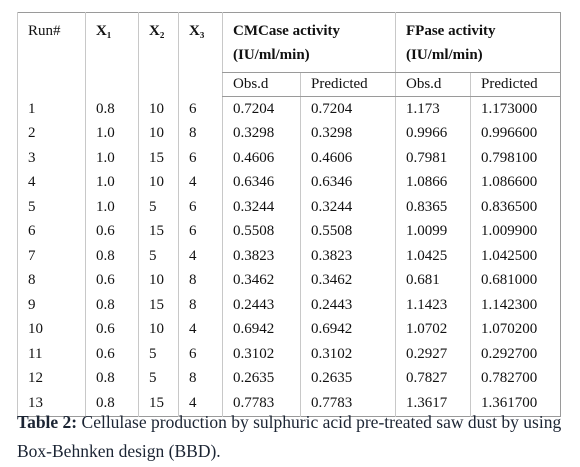 This screenshot has width=580, height=467. What do you see at coordinates (433, 403) in the screenshot?
I see `table-cell: 1.3617` at bounding box center [433, 403].